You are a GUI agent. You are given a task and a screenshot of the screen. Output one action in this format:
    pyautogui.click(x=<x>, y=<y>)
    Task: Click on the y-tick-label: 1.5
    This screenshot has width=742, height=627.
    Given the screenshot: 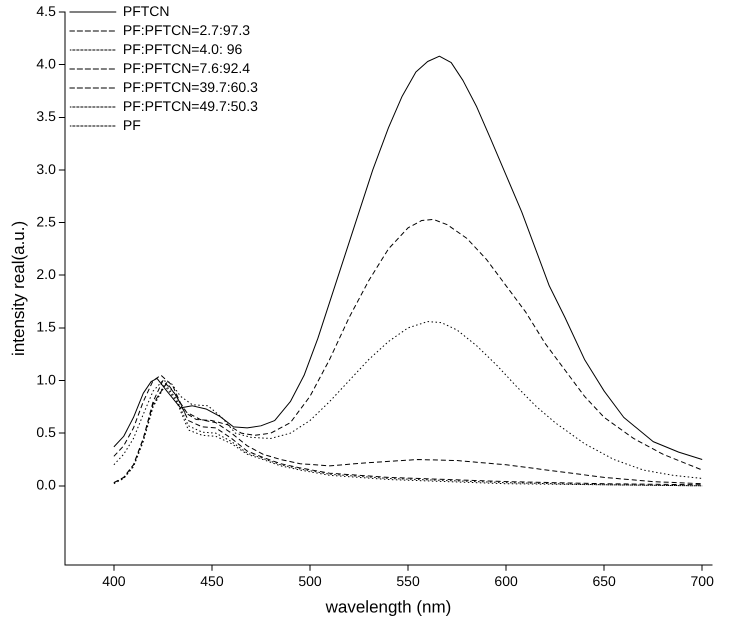 What is the action you would take?
    pyautogui.click(x=46, y=326)
    